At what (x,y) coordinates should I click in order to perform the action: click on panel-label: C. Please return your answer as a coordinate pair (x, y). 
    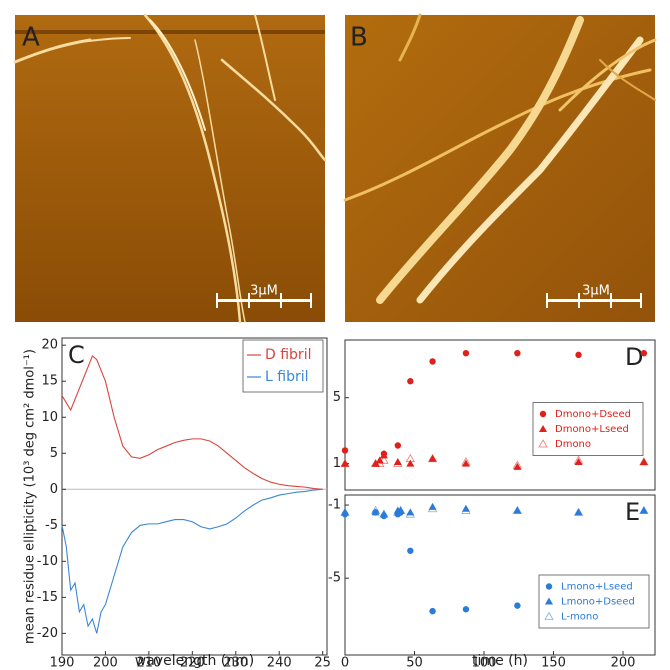
    Looking at the image, I should click on (76, 355).